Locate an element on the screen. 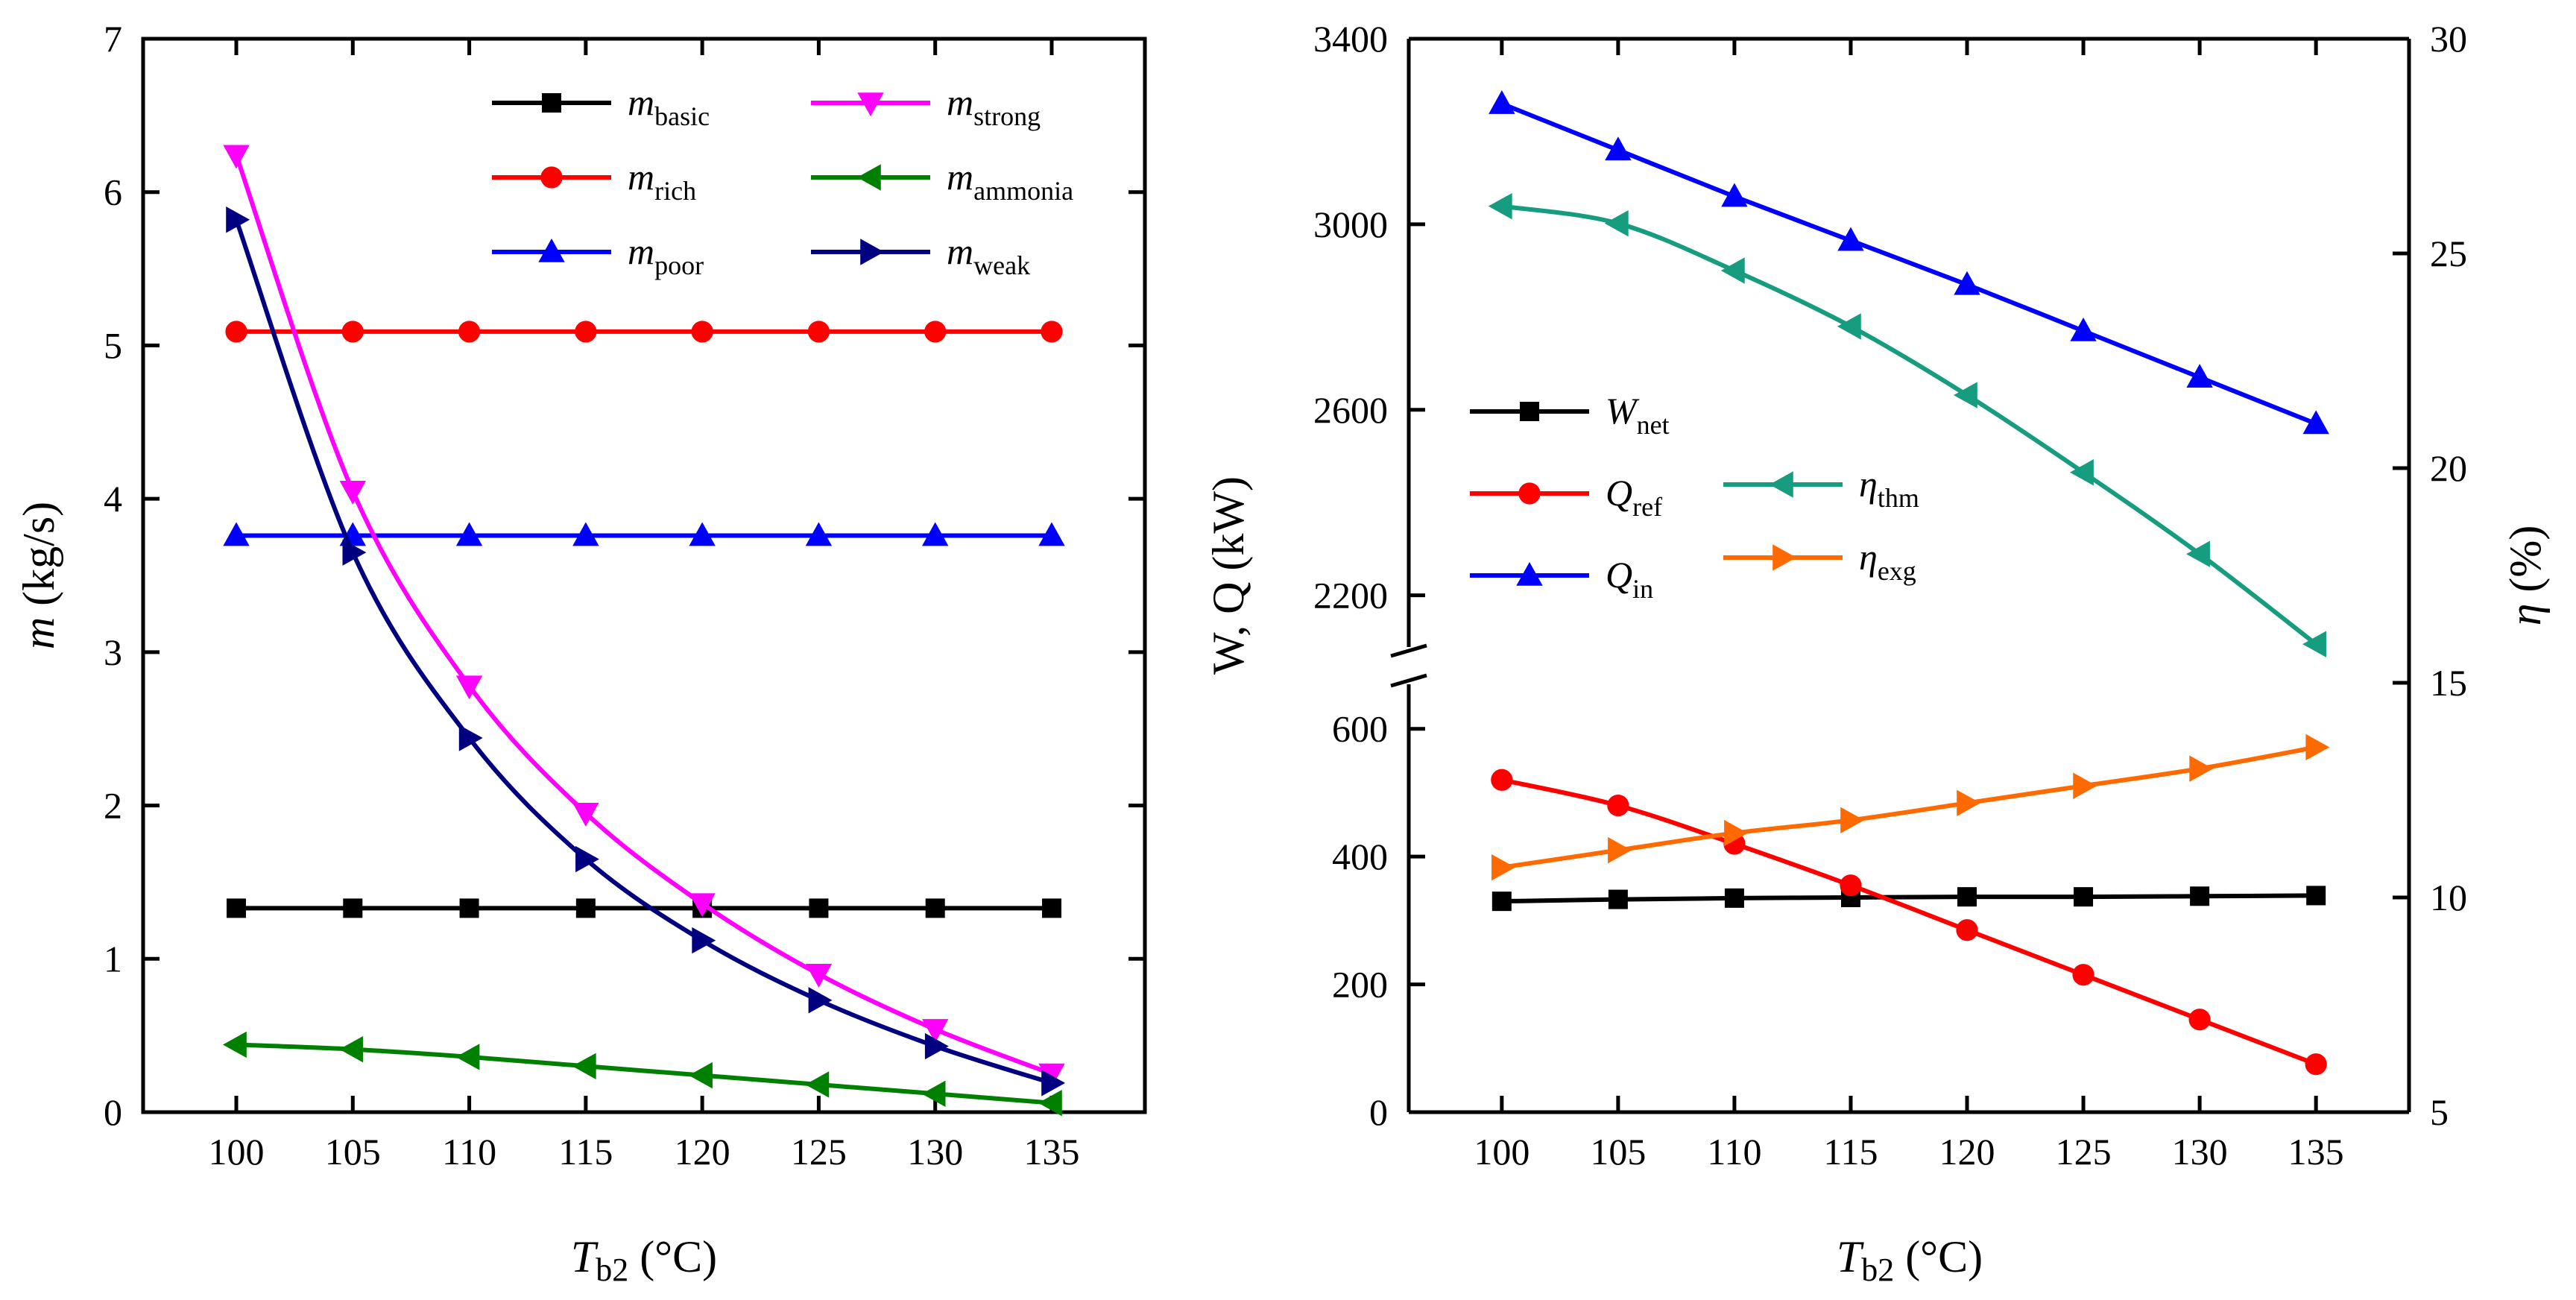  legend-marker-basic is located at coordinates (551, 103).